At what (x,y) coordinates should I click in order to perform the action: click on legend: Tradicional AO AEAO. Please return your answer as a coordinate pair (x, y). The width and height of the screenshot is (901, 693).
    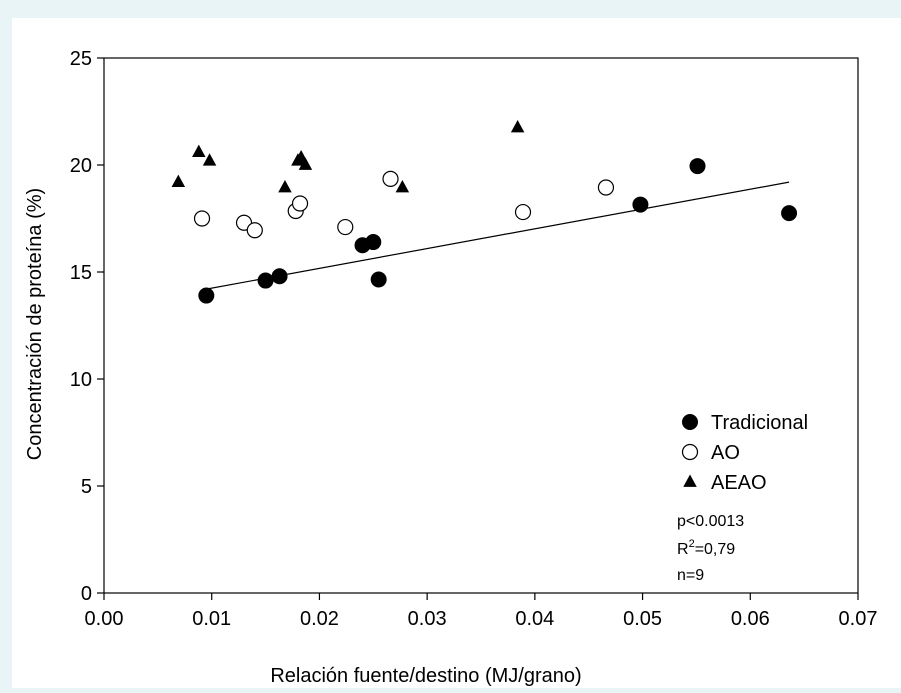
    Looking at the image, I should click on (744, 453).